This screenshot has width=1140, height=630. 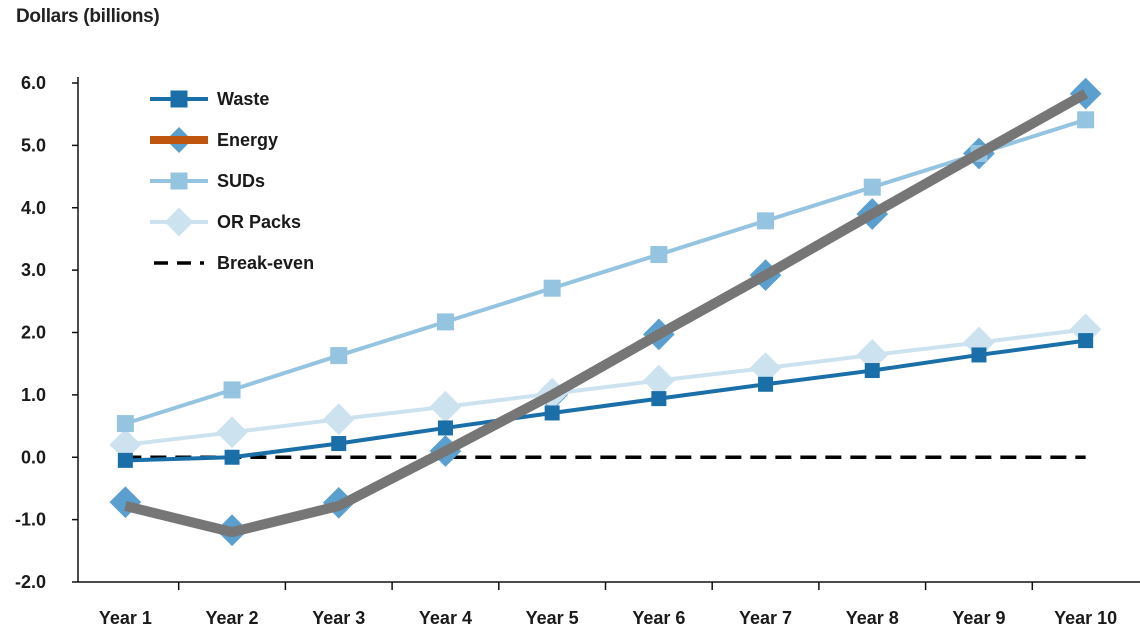 I want to click on x-tick-label: Year 7, so click(x=765, y=618).